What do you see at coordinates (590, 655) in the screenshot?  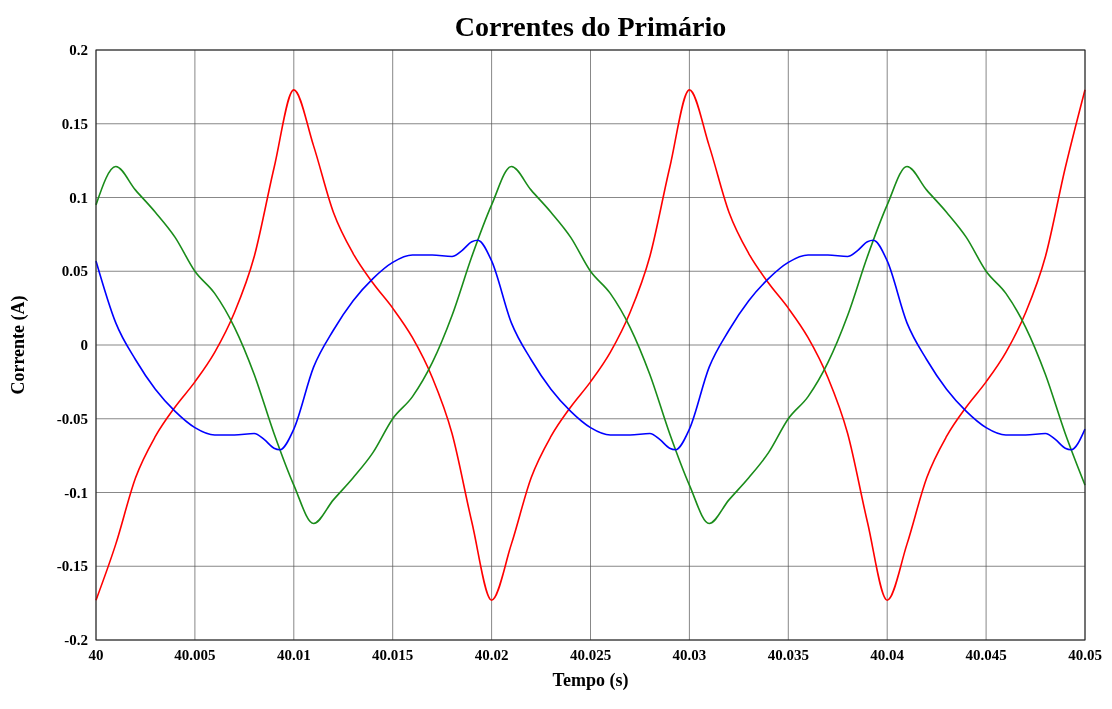 I see `x-tick-label: 40.025` at bounding box center [590, 655].